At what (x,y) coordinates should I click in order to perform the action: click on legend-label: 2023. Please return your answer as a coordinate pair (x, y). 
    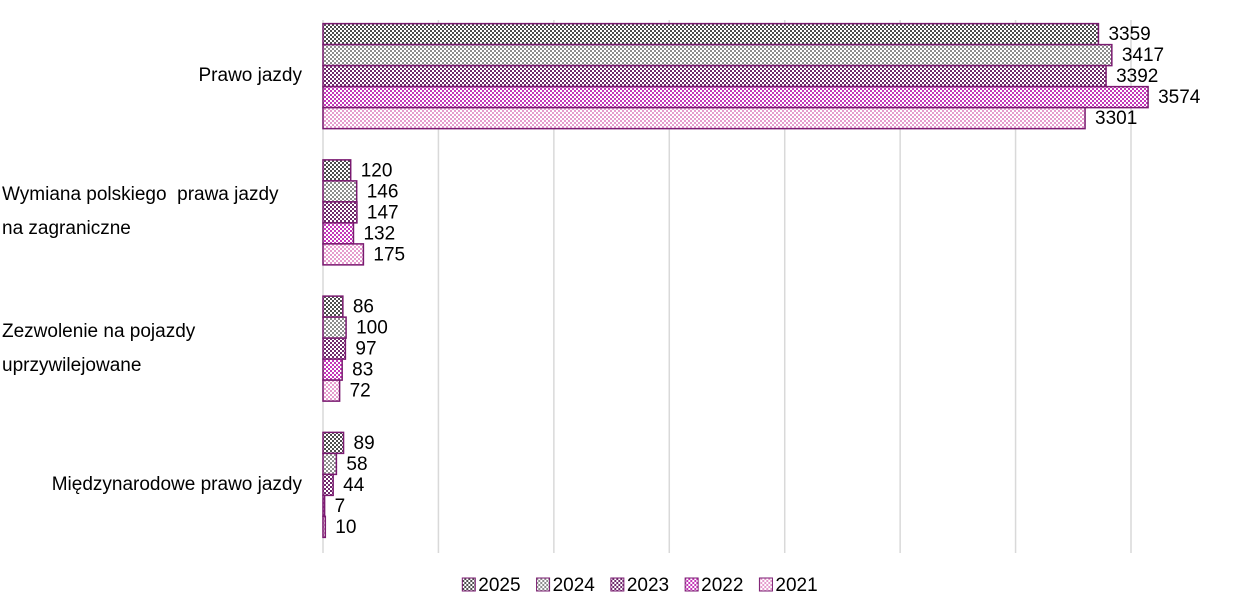
    Looking at the image, I should click on (648, 585).